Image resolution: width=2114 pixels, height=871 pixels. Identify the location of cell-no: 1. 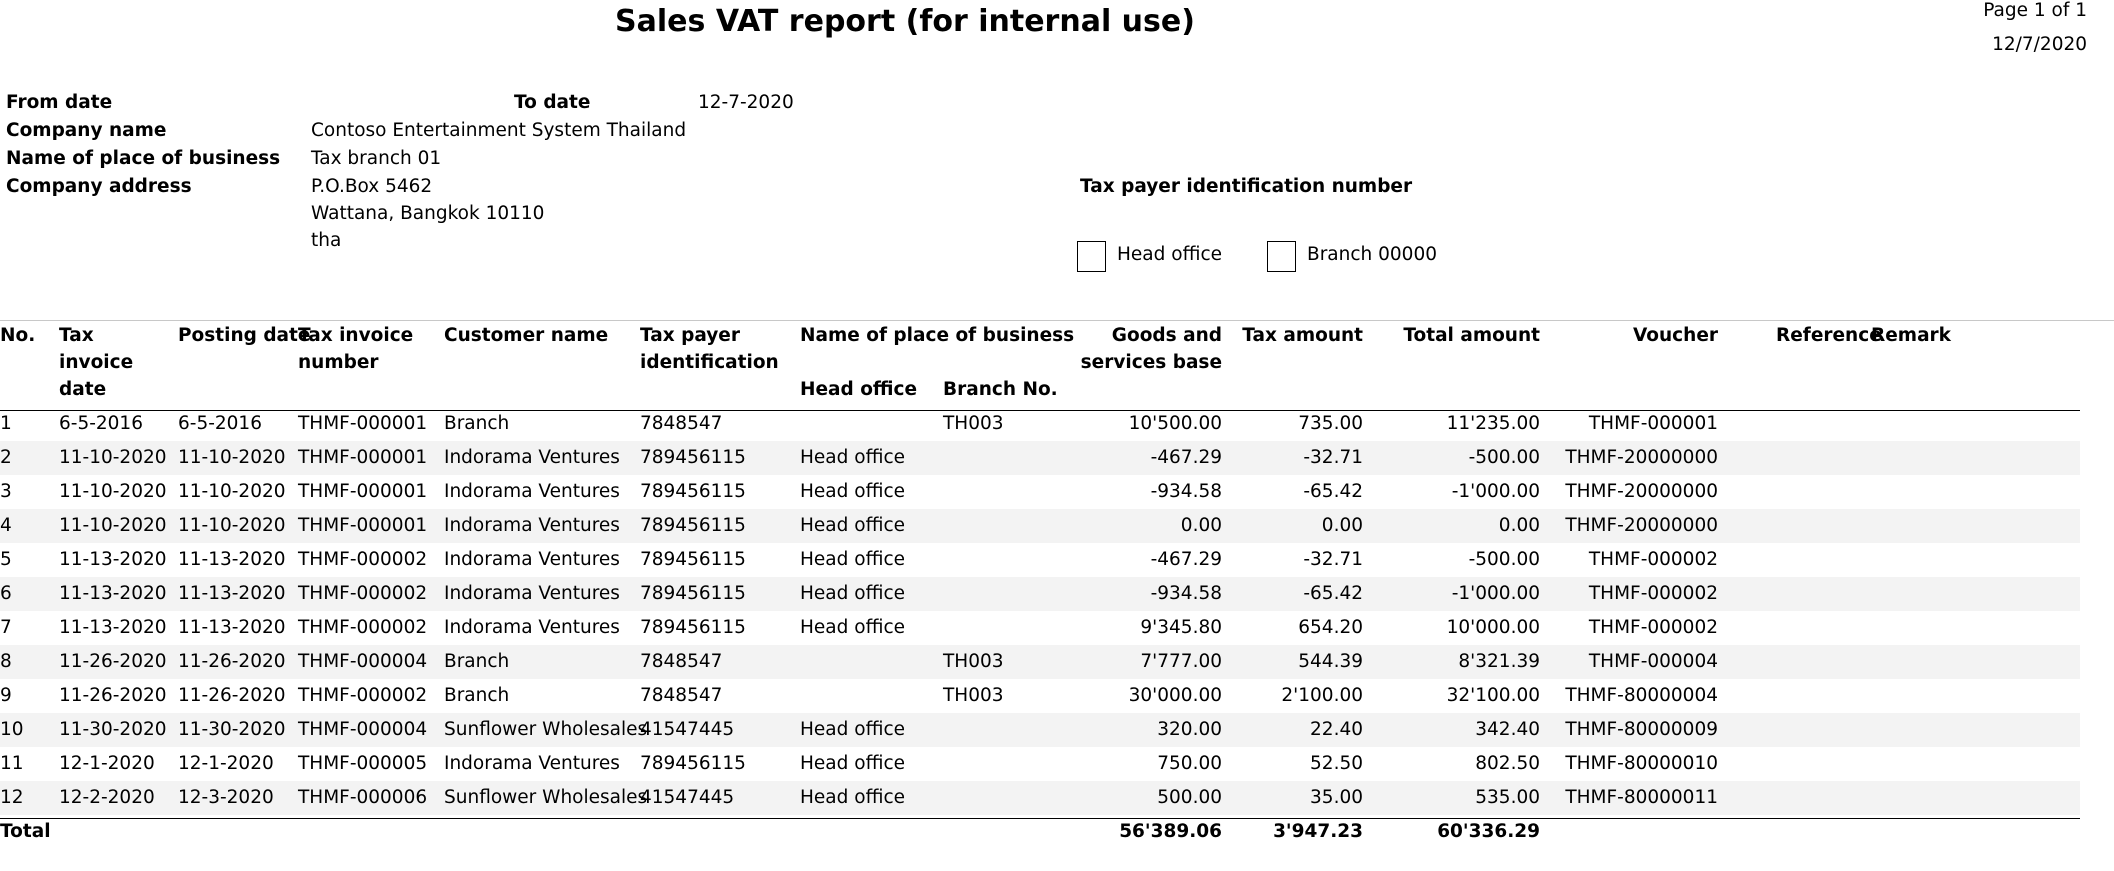
(6, 423).